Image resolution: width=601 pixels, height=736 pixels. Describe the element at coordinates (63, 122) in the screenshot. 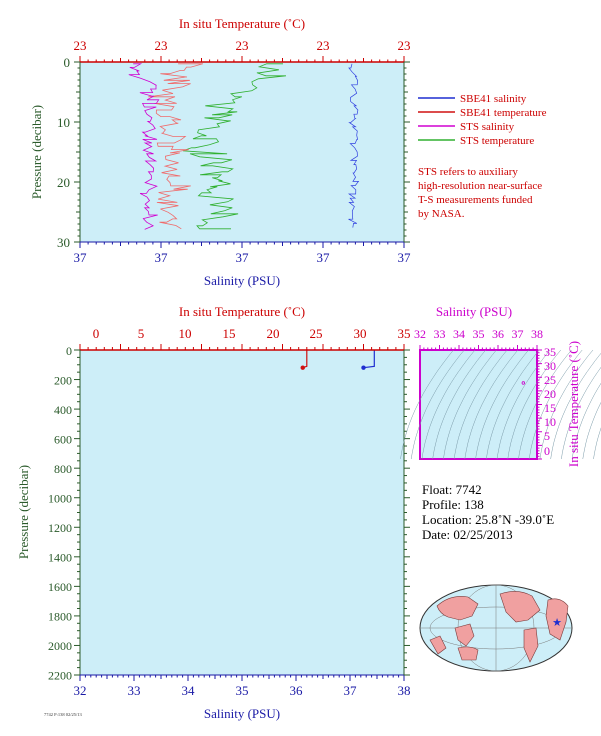

I see `top-pressure-tick-label: 10` at that location.